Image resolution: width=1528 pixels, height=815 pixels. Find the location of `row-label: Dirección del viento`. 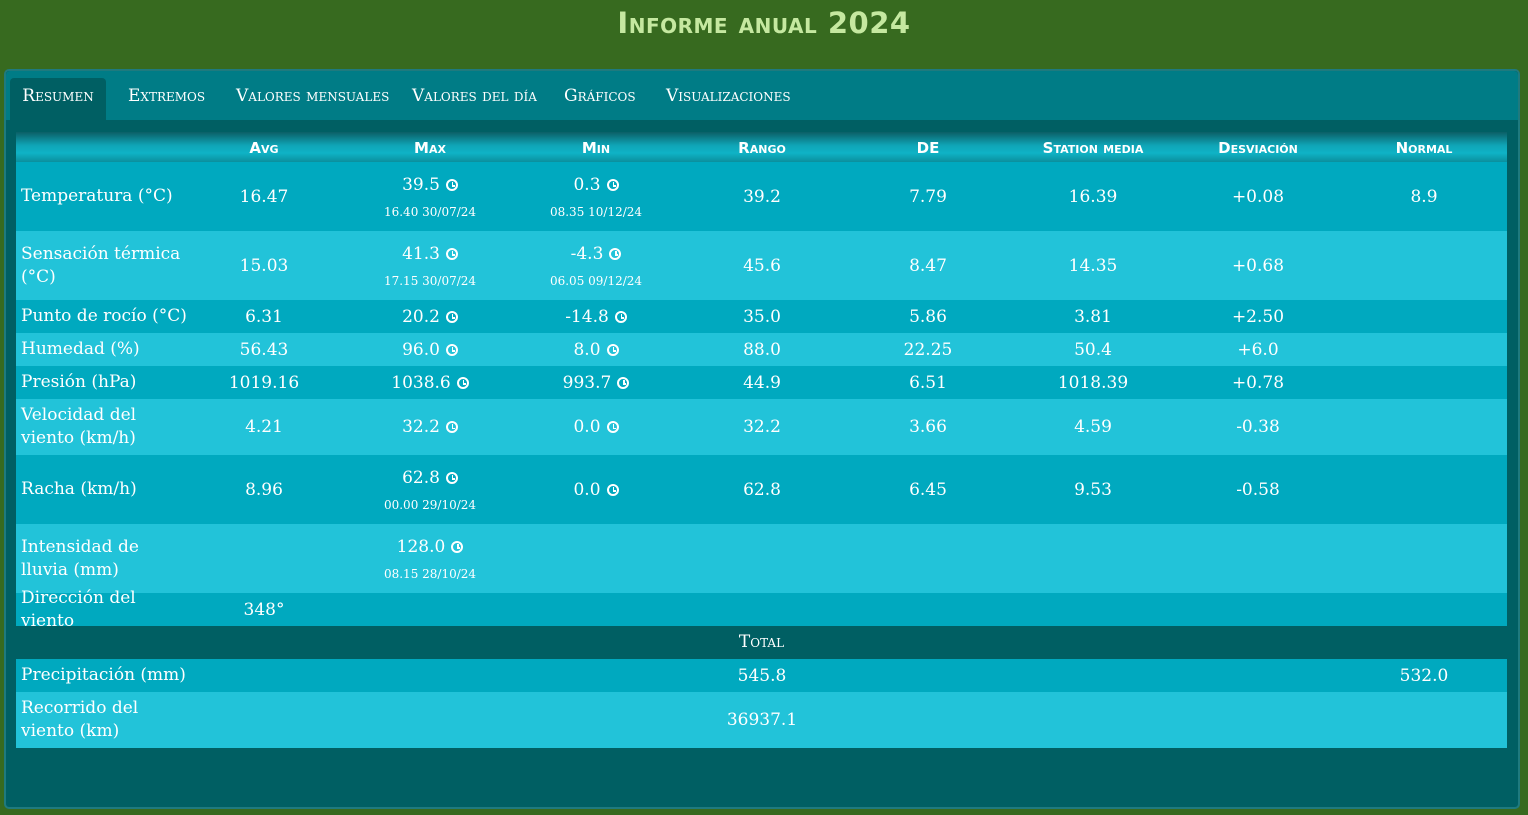

row-label: Dirección del viento is located at coordinates (78, 609).